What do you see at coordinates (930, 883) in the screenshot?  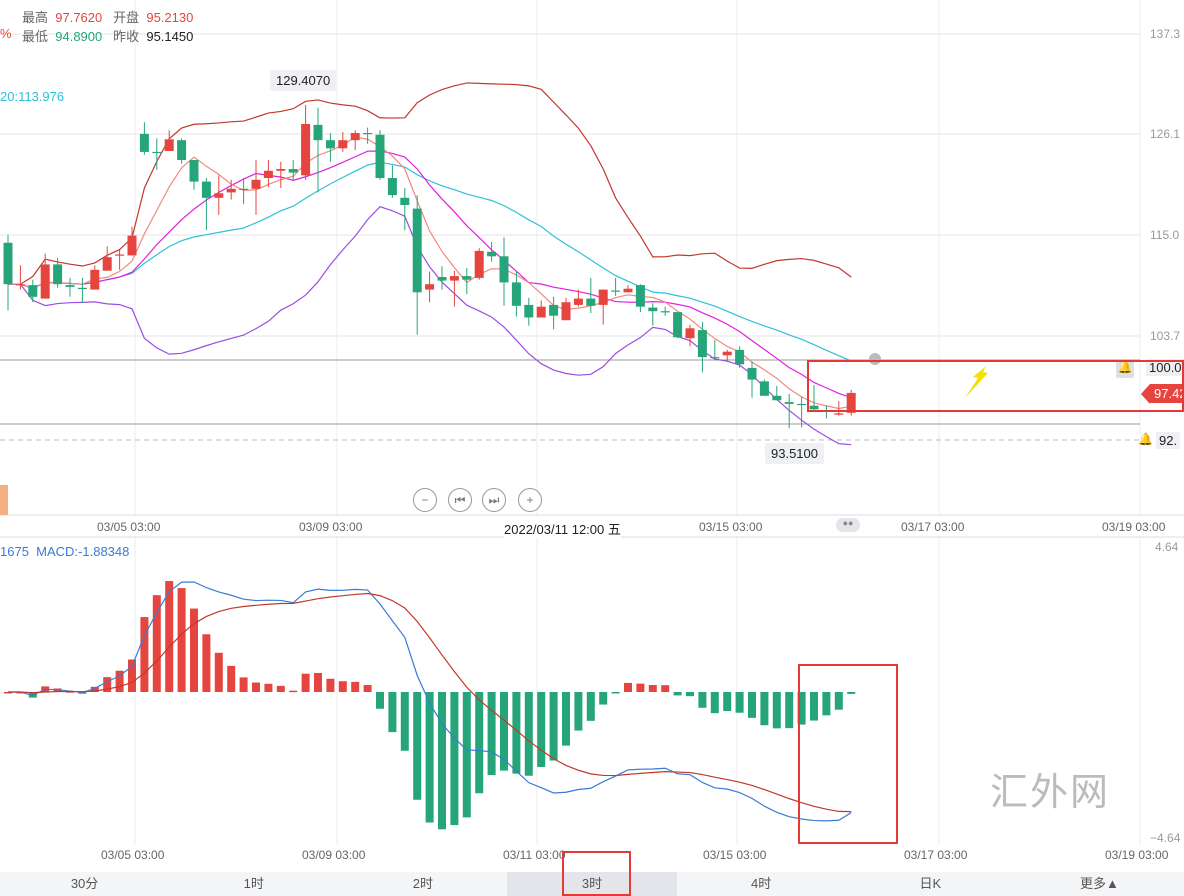 I see `tab-daily: 日K` at bounding box center [930, 883].